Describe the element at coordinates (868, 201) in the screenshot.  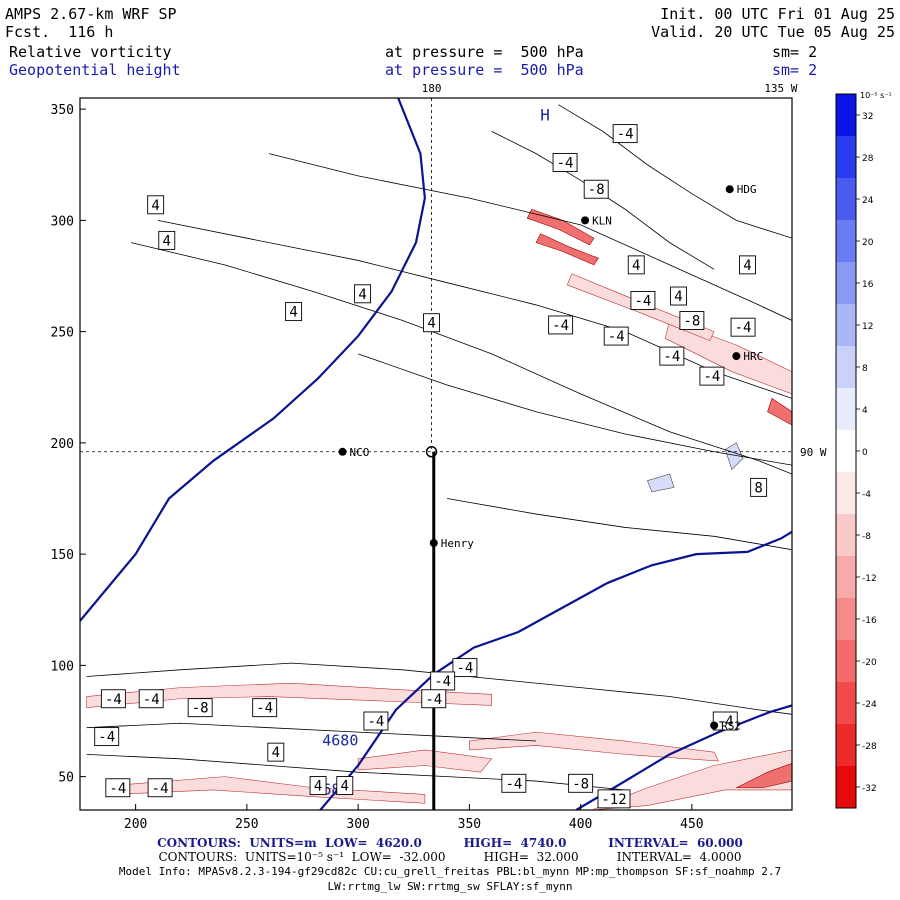
I see `colorbar-label: 24` at that location.